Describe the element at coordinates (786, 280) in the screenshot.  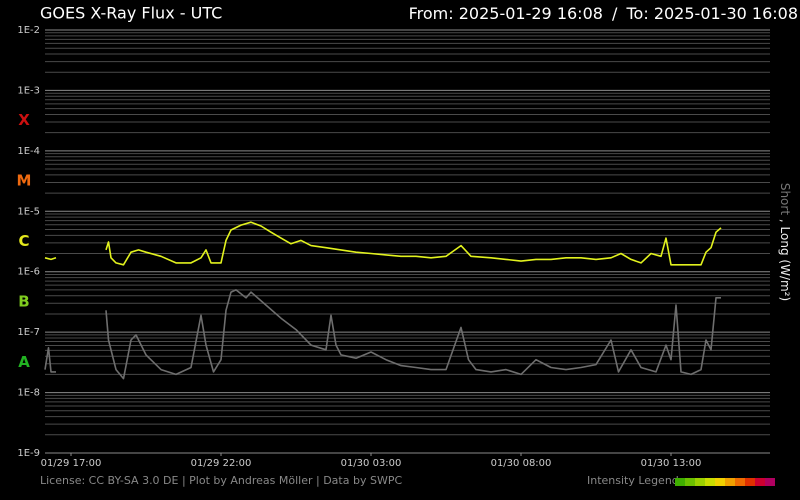
I see `y-unit: (W/m²)` at that location.